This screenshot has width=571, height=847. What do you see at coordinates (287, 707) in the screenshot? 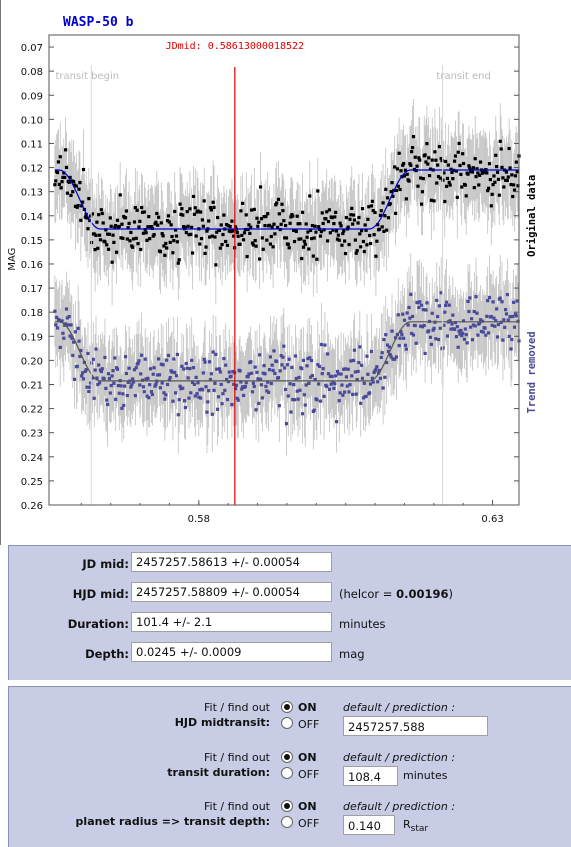
I see `midtransit-on-radio` at bounding box center [287, 707].